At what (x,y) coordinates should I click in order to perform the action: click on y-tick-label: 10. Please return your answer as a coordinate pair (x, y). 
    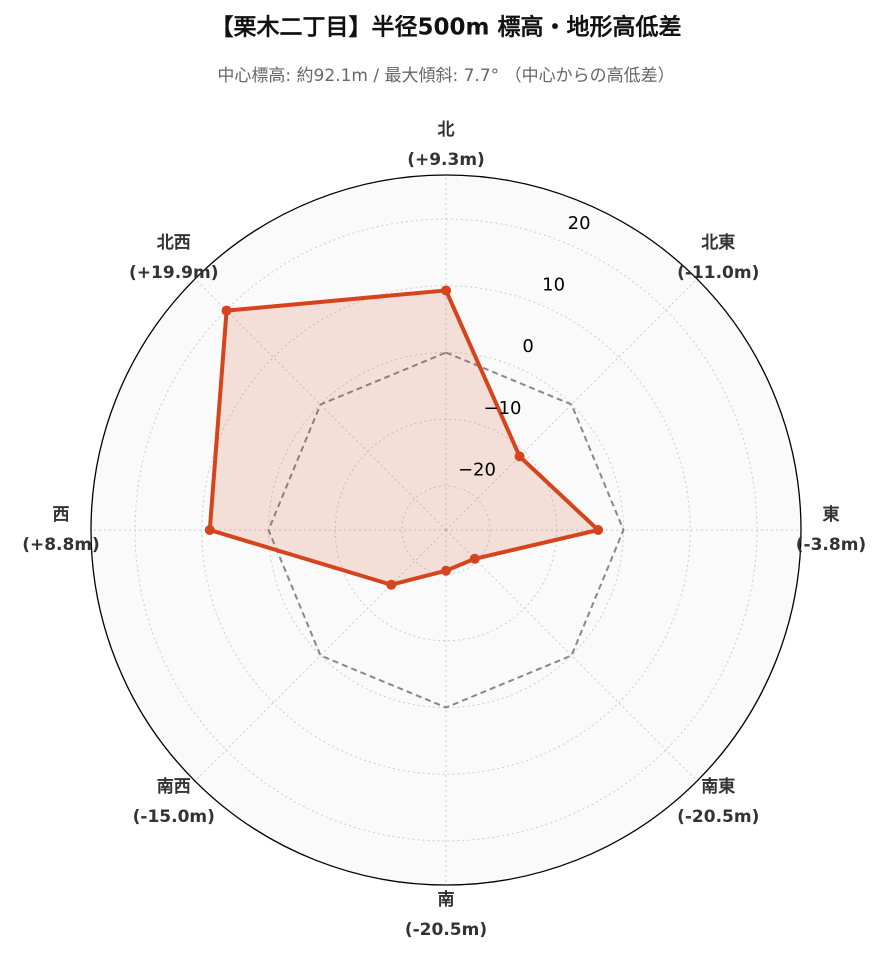
    Looking at the image, I should click on (553, 285).